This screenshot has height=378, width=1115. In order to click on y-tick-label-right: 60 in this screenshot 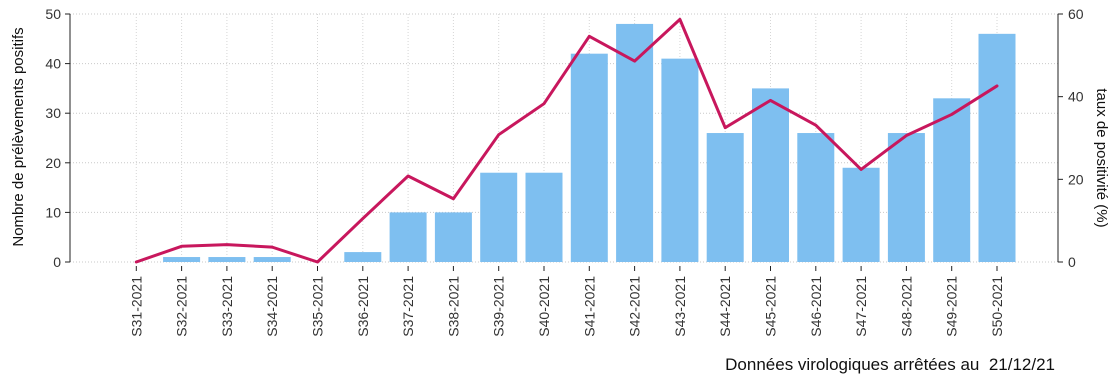, I will do `click(1076, 14)`.